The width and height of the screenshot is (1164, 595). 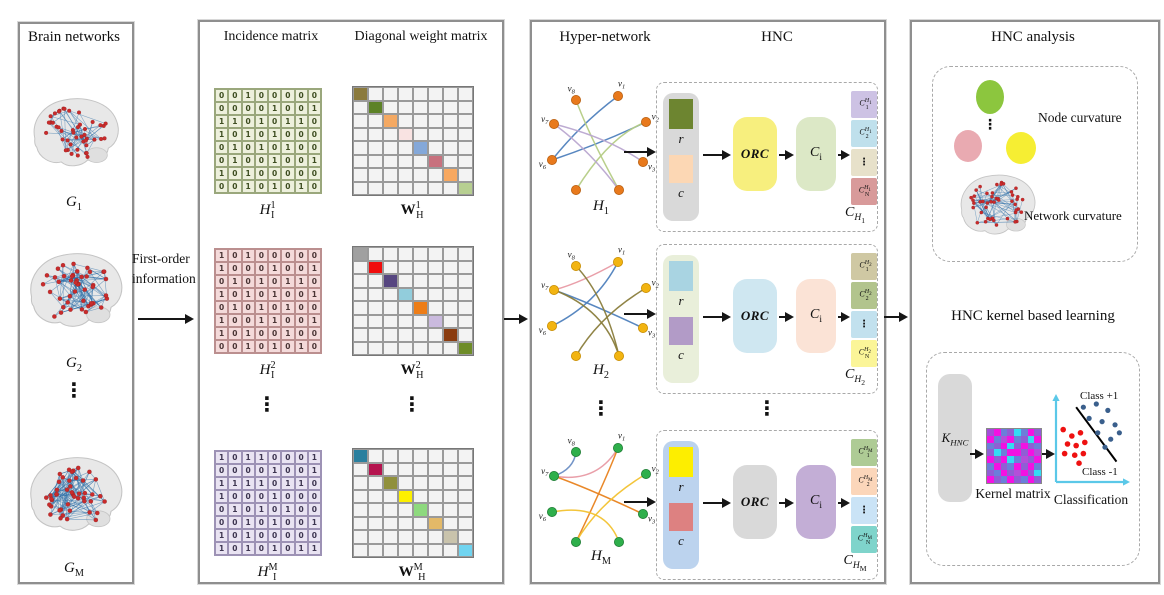 What do you see at coordinates (681, 319) in the screenshot?
I see `rc-column-2: r c` at bounding box center [681, 319].